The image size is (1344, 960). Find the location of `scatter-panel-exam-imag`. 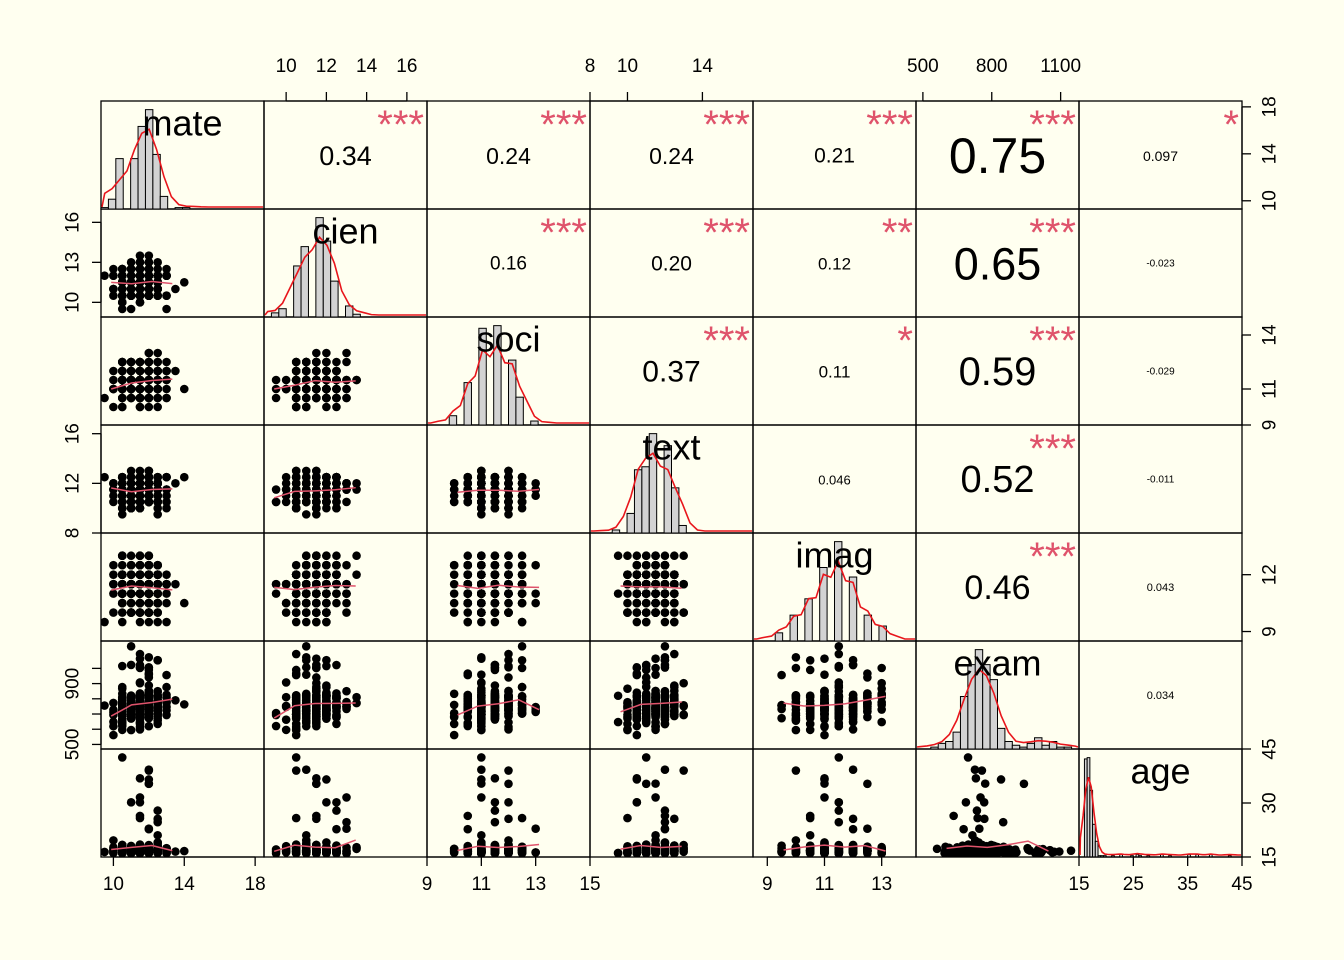

scatter-panel-exam-imag is located at coordinates (831, 690).